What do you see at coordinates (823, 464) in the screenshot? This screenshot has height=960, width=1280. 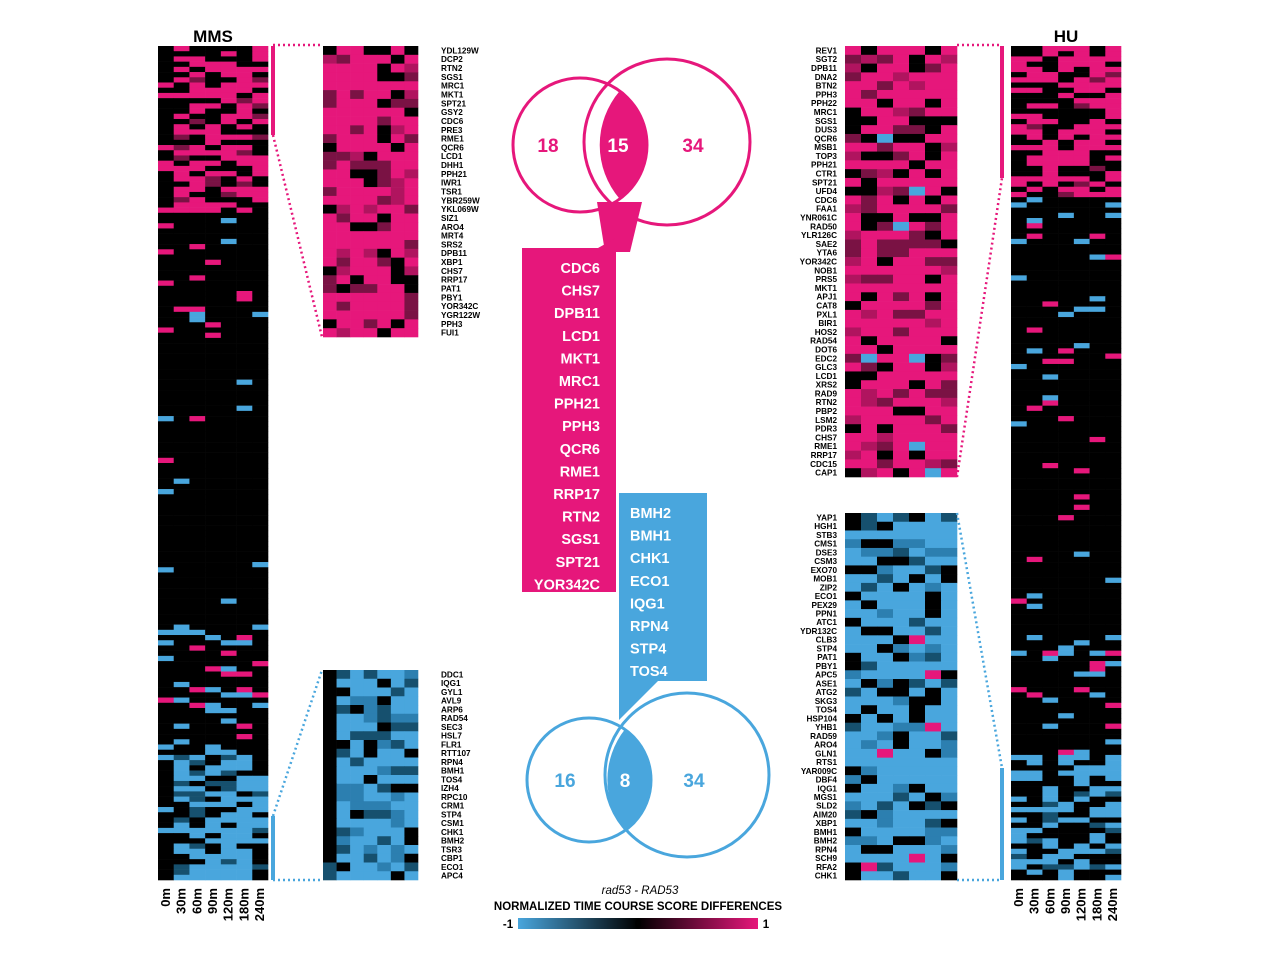 I see `gene-label: CDC15` at bounding box center [823, 464].